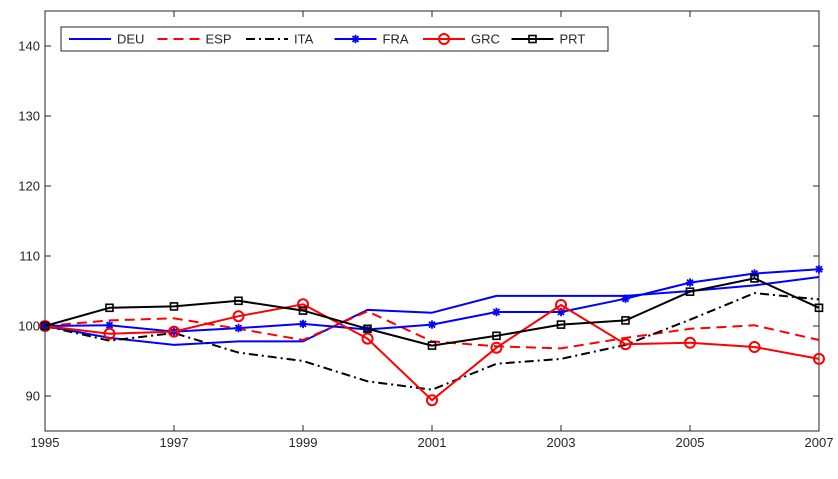 The height and width of the screenshot is (479, 838). What do you see at coordinates (303, 442) in the screenshot?
I see `x-tick-label: 1999` at bounding box center [303, 442].